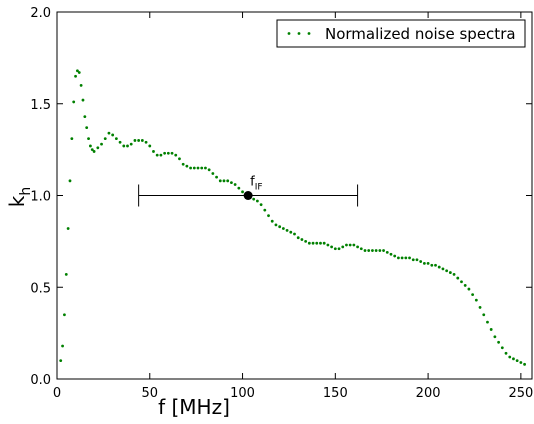 This screenshot has height=424, width=534. I want to click on legend-box, so click(401, 33).